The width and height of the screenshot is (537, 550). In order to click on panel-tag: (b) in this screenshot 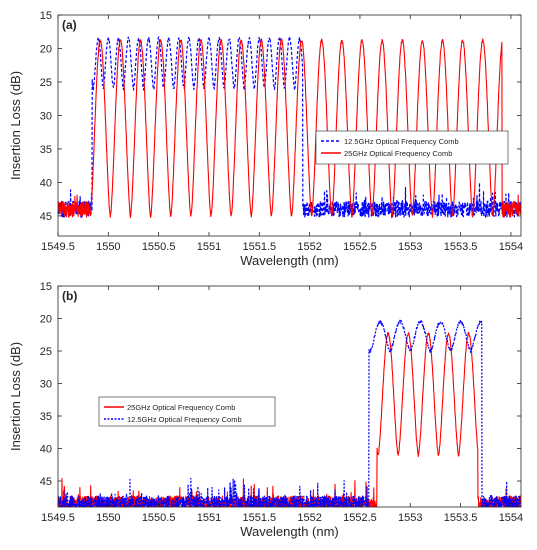, I will do `click(69, 296)`.